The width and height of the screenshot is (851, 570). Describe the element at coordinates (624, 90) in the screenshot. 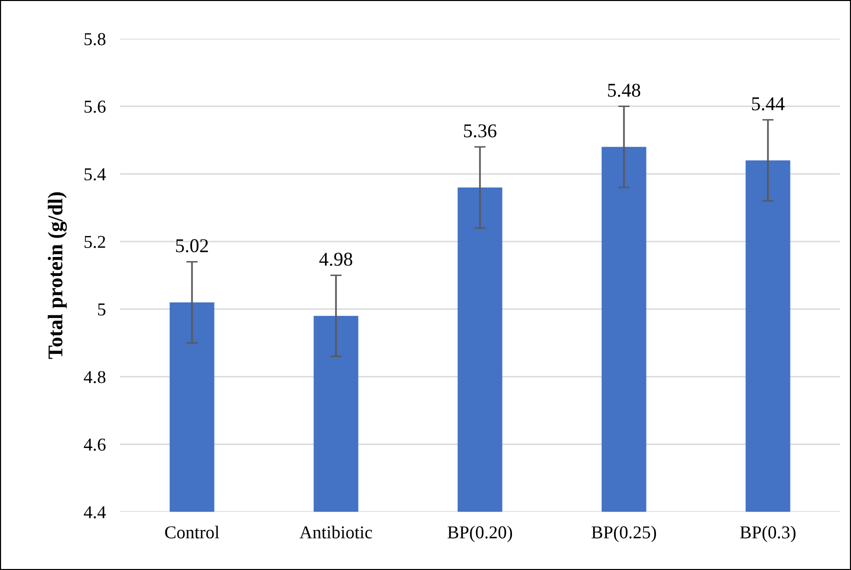

I see `data-label: 5.48` at that location.